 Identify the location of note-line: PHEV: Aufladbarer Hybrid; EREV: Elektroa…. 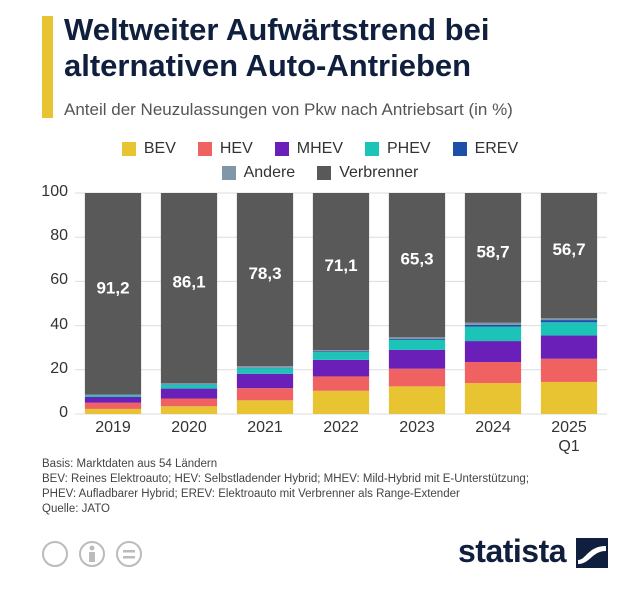
(251, 494).